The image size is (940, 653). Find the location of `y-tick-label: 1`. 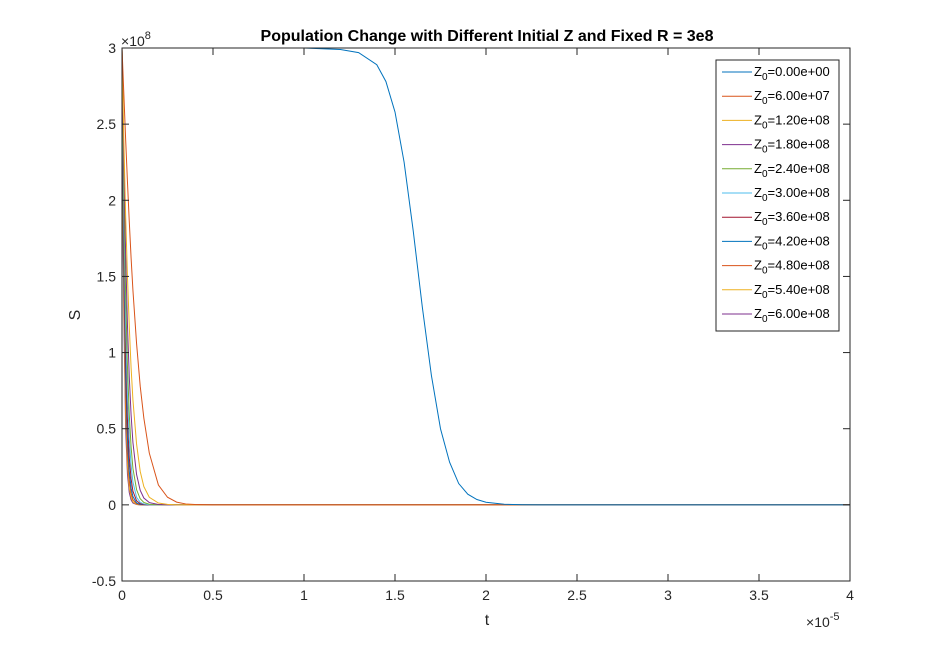

y-tick-label: 1 is located at coordinates (112, 353).